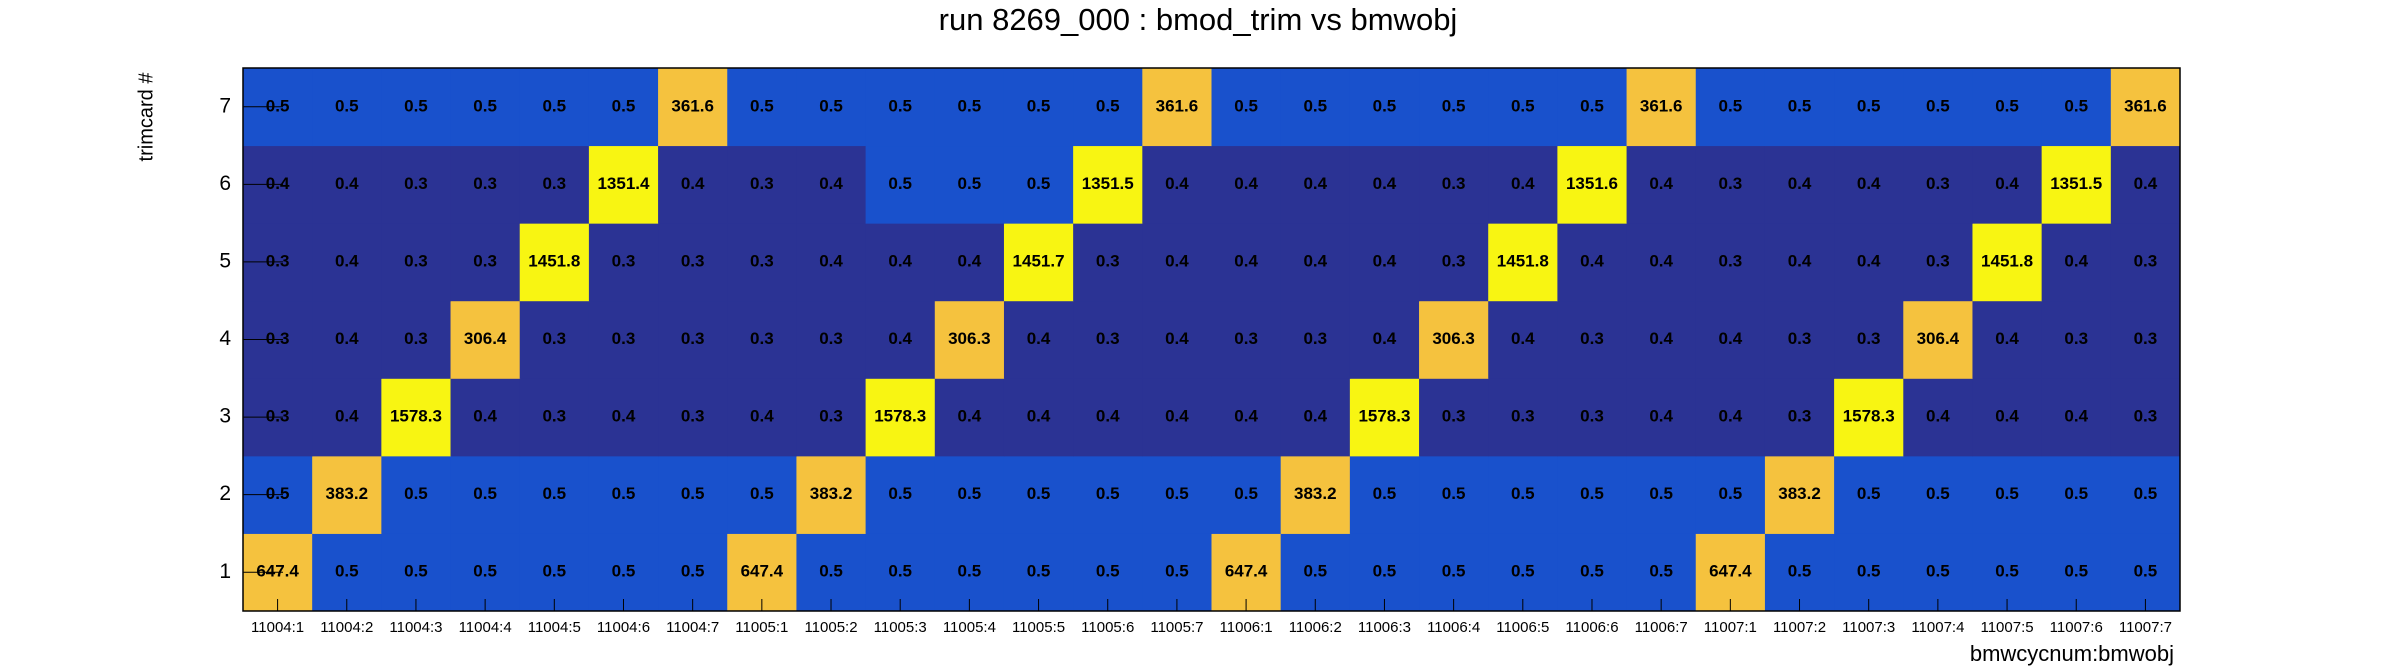 The image size is (2396, 672). What do you see at coordinates (1176, 627) in the screenshot?
I see `x-tick-label: 11005:7` at bounding box center [1176, 627].